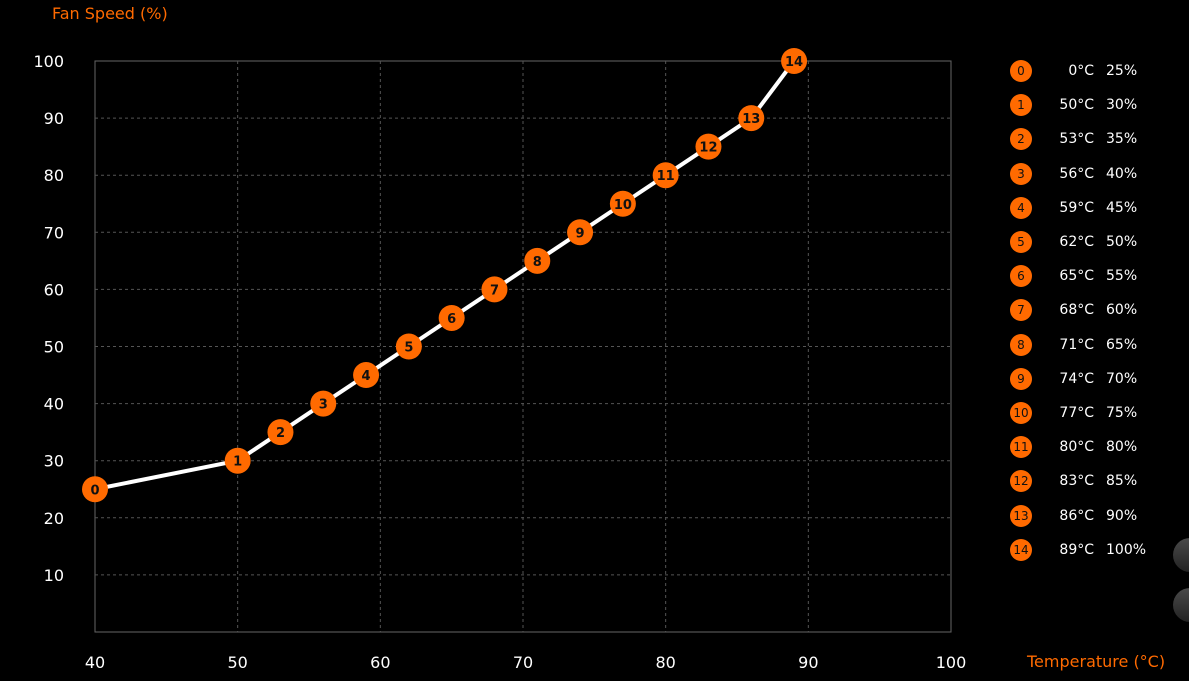 This screenshot has width=1189, height=681. What do you see at coordinates (1076, 344) in the screenshot?
I see `legend-temperature: 71°C` at bounding box center [1076, 344].